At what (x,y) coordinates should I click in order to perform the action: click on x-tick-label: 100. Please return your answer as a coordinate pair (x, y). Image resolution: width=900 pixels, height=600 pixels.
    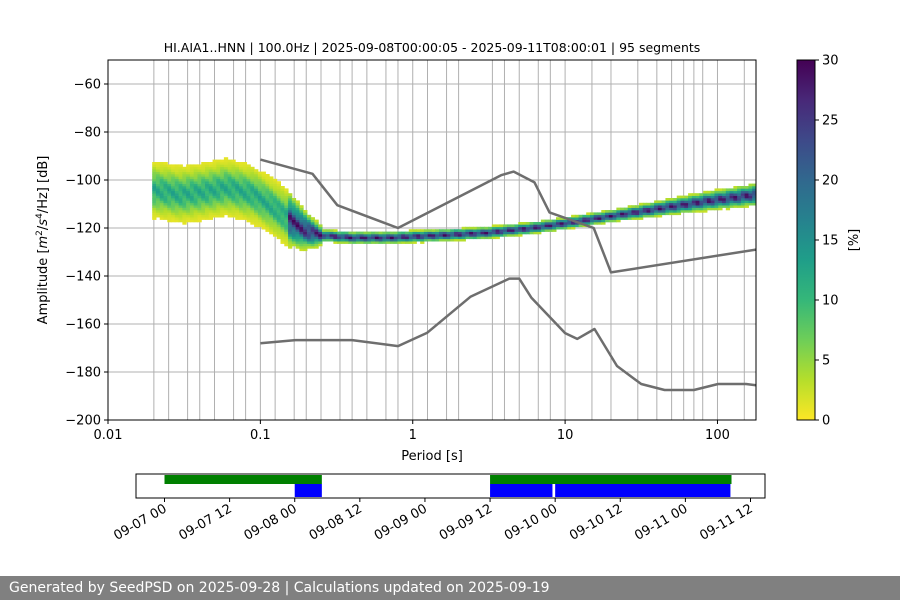
    Looking at the image, I should click on (717, 435).